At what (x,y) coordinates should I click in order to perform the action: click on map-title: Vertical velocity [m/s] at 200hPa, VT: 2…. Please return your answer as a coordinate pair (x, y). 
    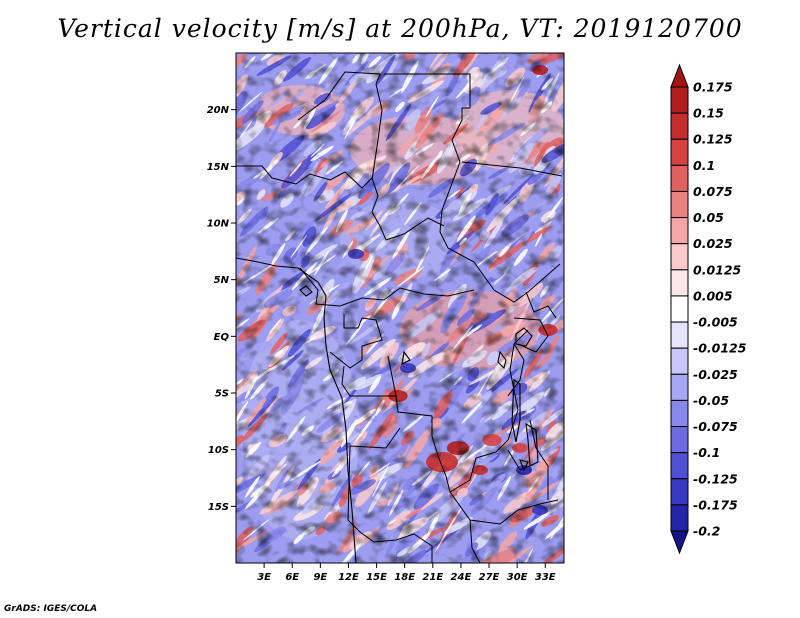
    Looking at the image, I should click on (400, 28).